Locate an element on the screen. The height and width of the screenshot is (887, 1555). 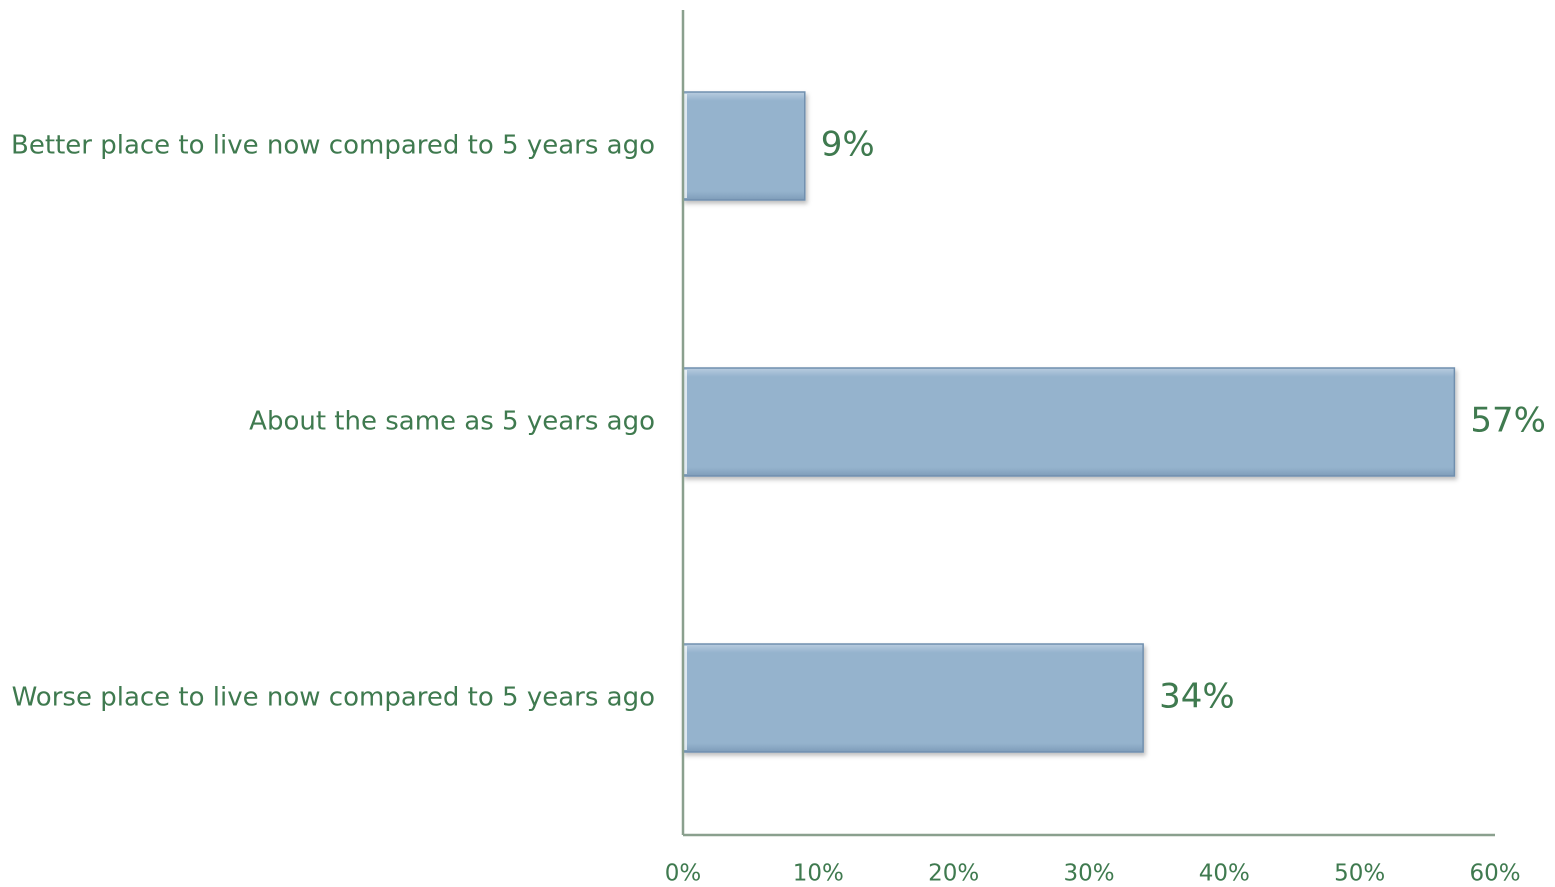
data-label-3: 34% is located at coordinates (1197, 697).